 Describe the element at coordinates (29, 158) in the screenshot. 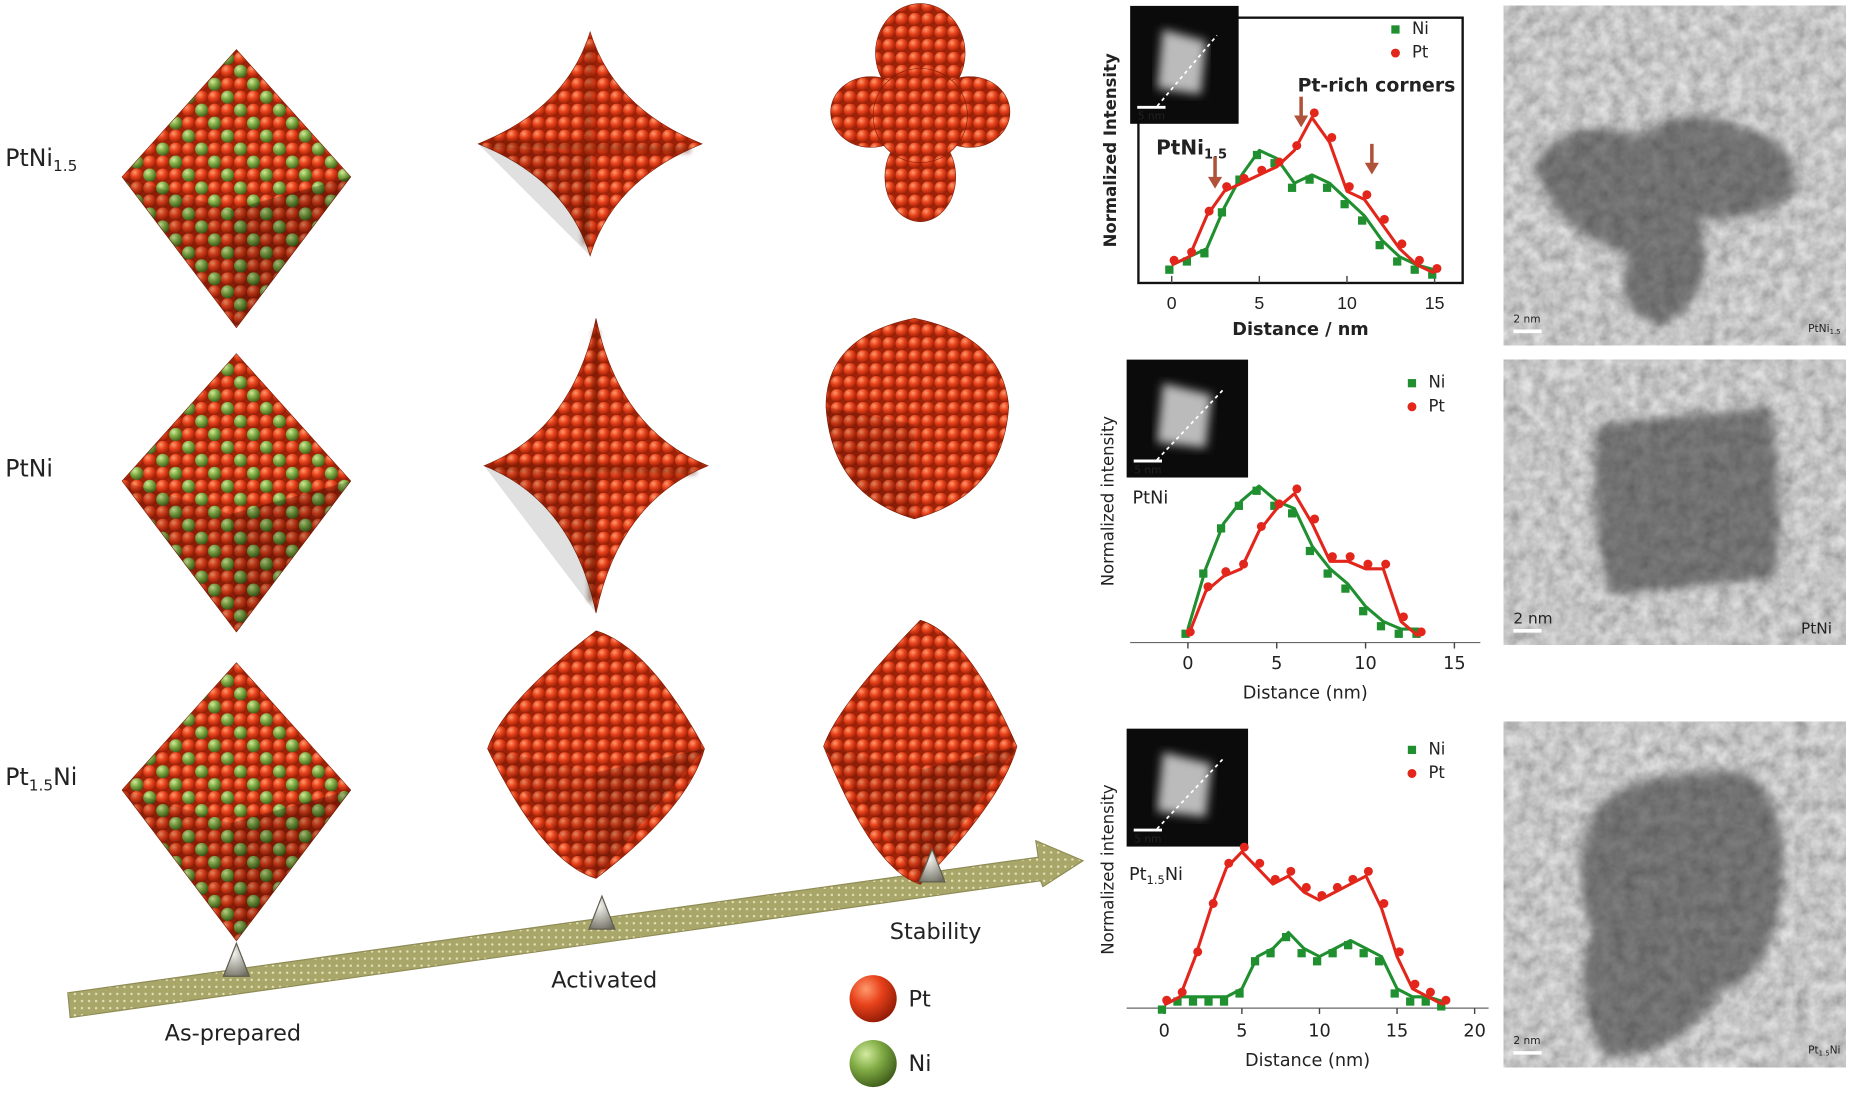

I see `row-label-main: PtNi` at that location.